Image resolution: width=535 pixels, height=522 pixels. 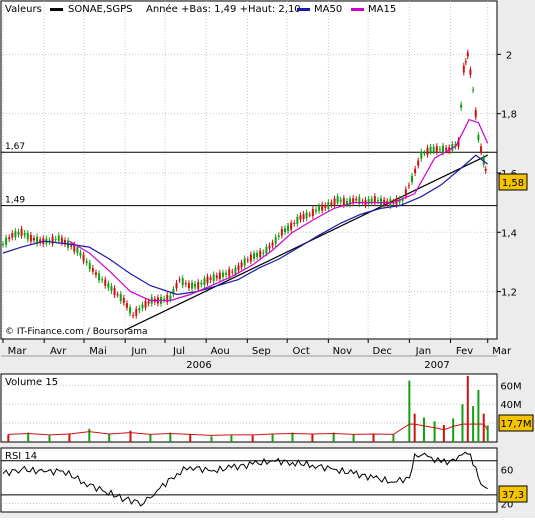 What do you see at coordinates (510, 405) in the screenshot?
I see `volume-y-tick-label: 40M` at bounding box center [510, 405].